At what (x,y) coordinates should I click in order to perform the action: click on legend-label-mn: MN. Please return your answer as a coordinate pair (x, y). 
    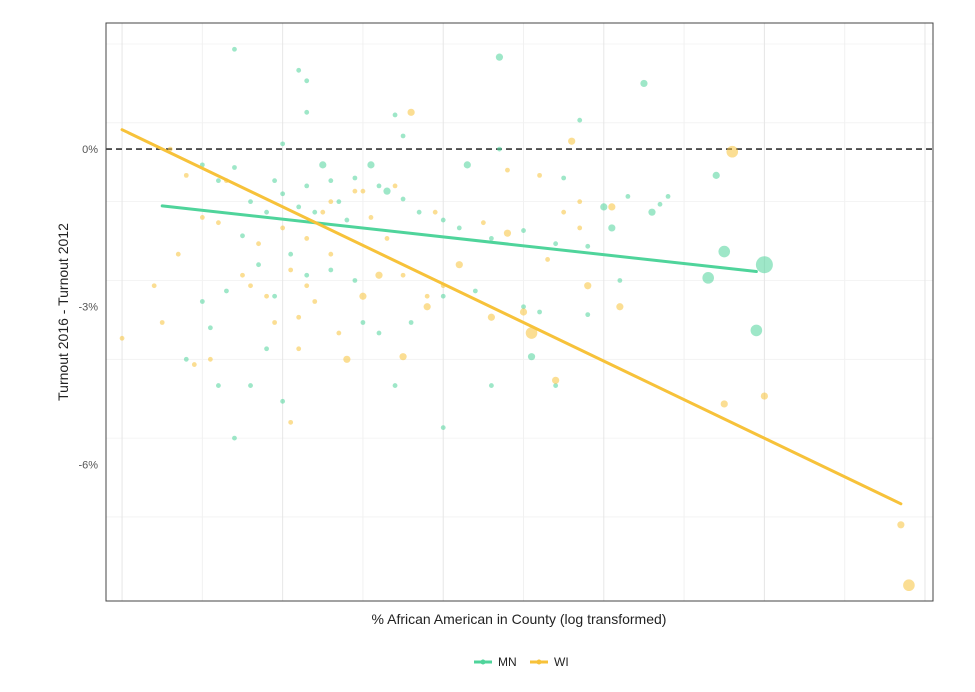
    Looking at the image, I should click on (507, 662).